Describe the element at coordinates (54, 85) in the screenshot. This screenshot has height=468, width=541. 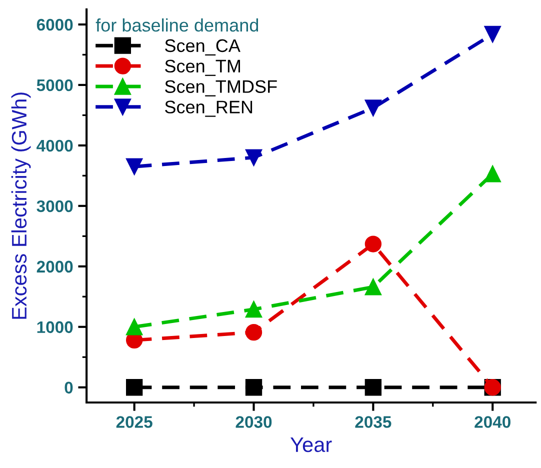
I see `y-tick-label: 5000` at that location.